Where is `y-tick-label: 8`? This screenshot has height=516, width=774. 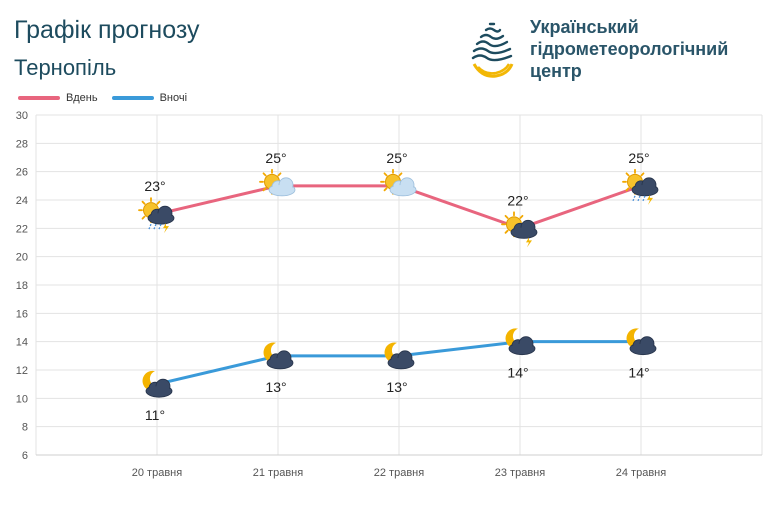
y-tick-label: 8 is located at coordinates (25, 428).